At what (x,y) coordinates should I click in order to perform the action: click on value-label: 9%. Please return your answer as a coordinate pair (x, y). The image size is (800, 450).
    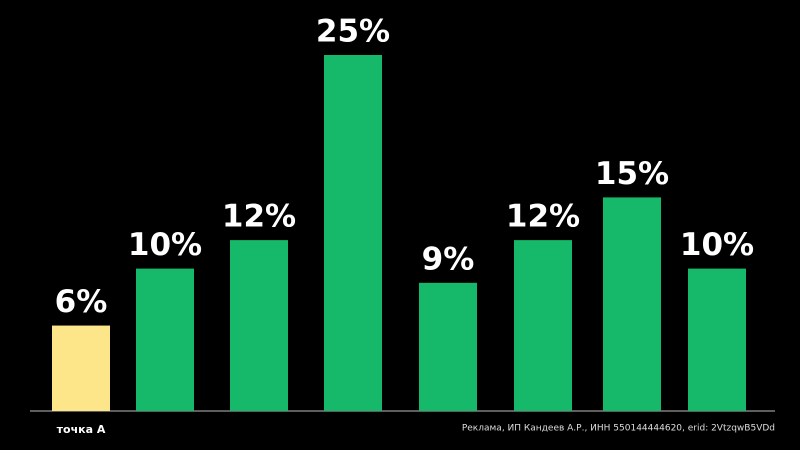
    Looking at the image, I should click on (448, 259).